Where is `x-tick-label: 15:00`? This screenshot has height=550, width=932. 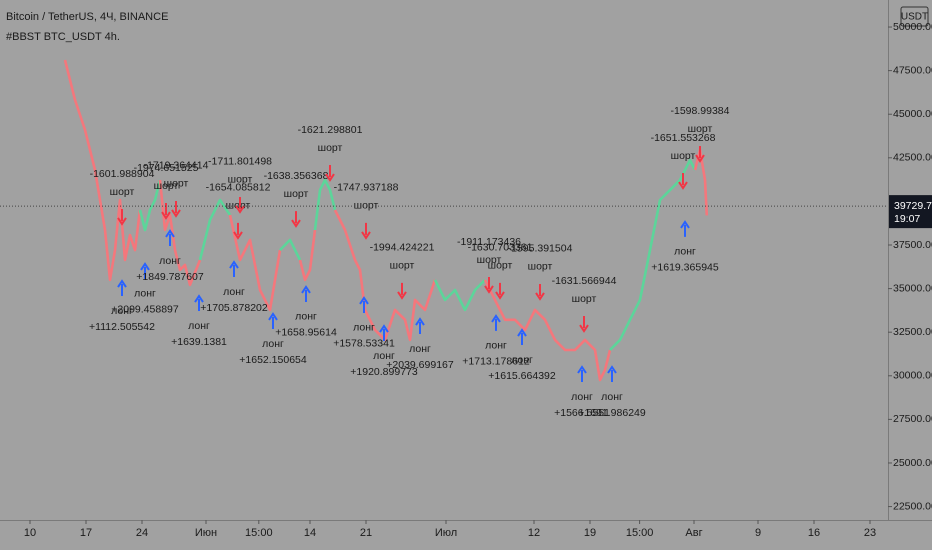 x-tick-label: 15:00 is located at coordinates (640, 533).